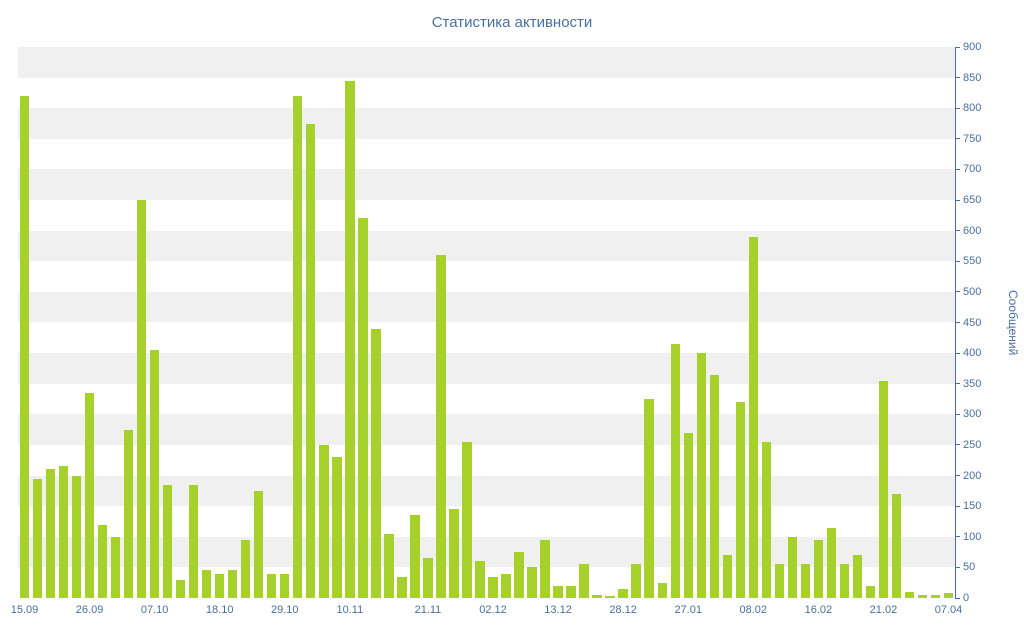 This screenshot has width=1024, height=640. I want to click on y-axis-label: 250, so click(972, 444).